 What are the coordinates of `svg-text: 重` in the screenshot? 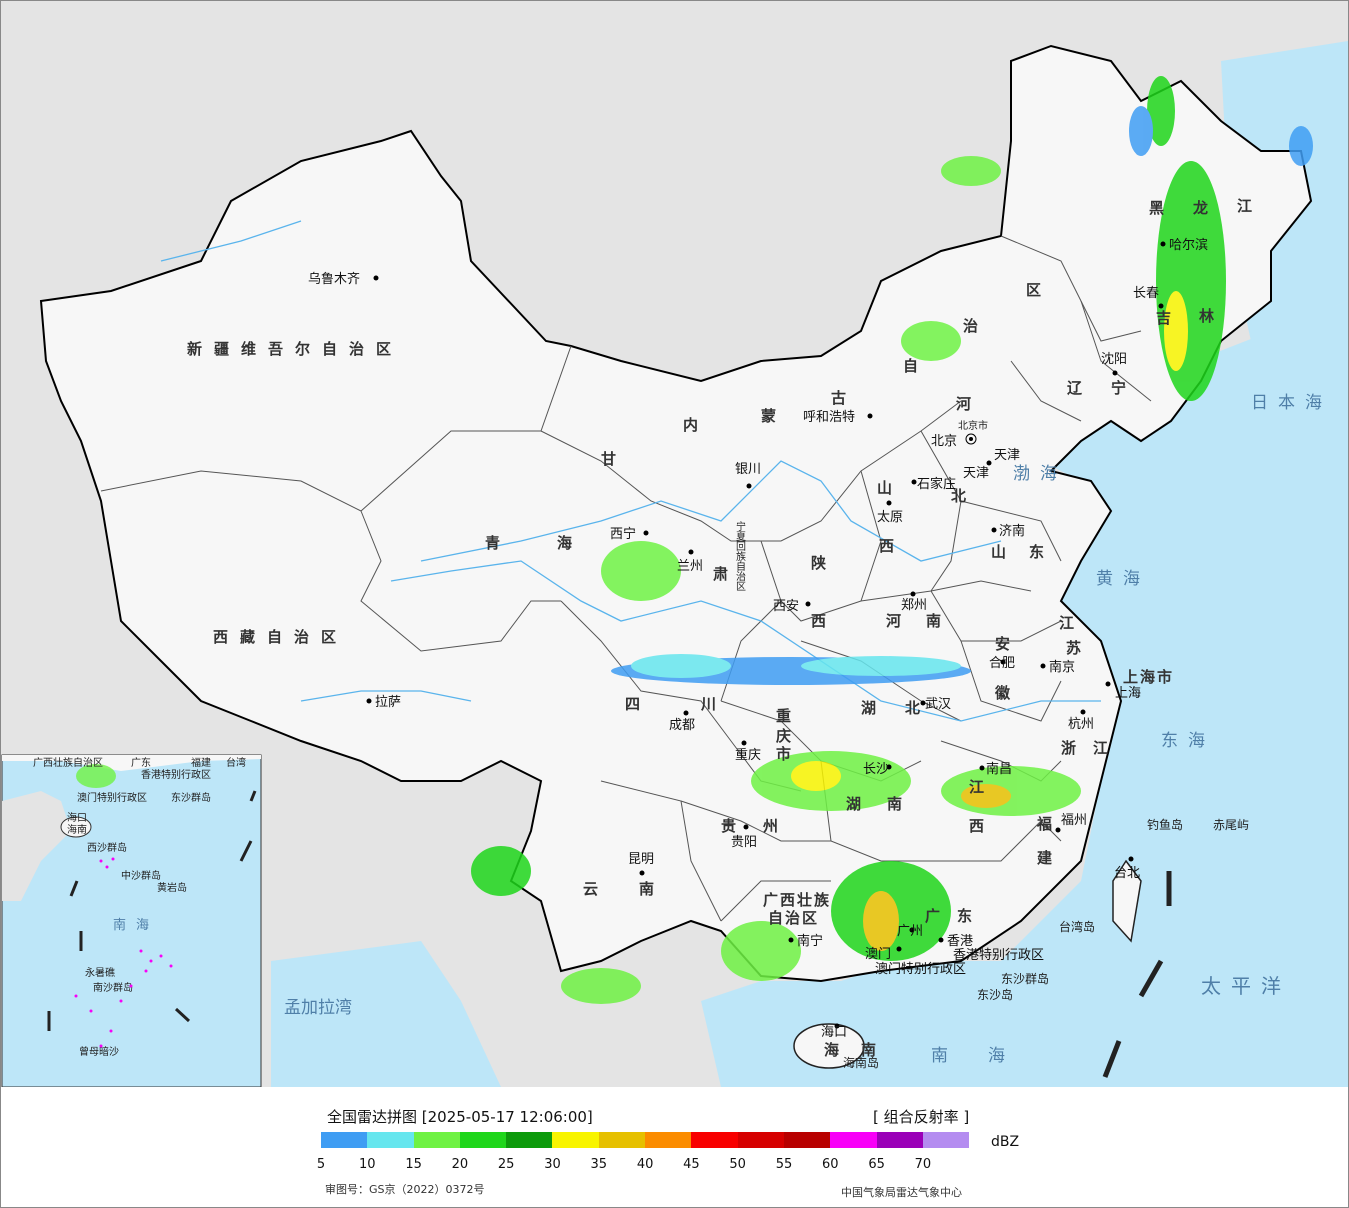 It's located at (789, 716).